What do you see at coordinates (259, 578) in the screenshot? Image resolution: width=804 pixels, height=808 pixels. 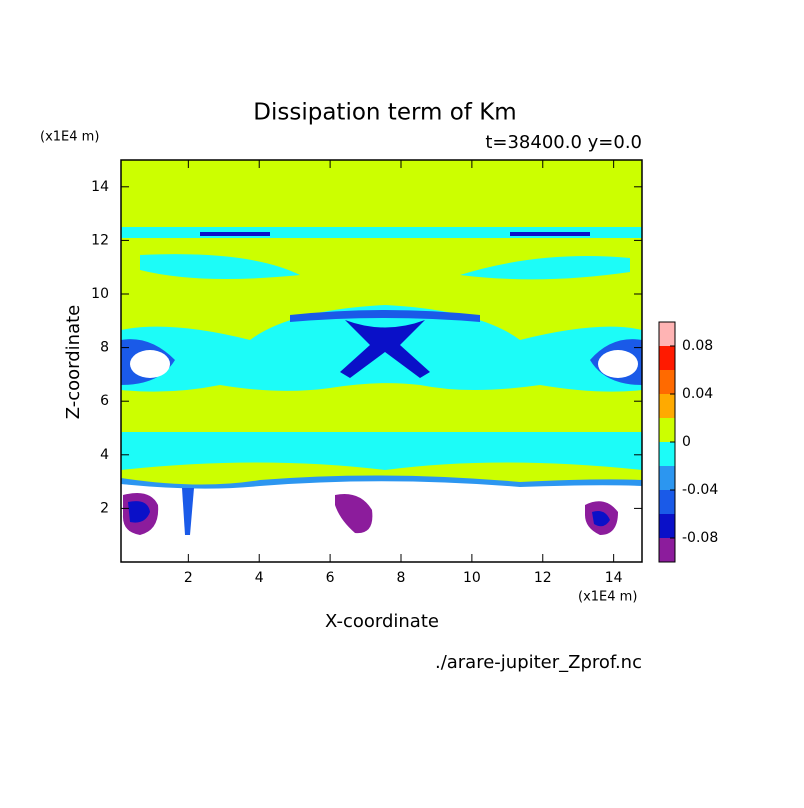 I see `x-tick-label: 4` at bounding box center [259, 578].